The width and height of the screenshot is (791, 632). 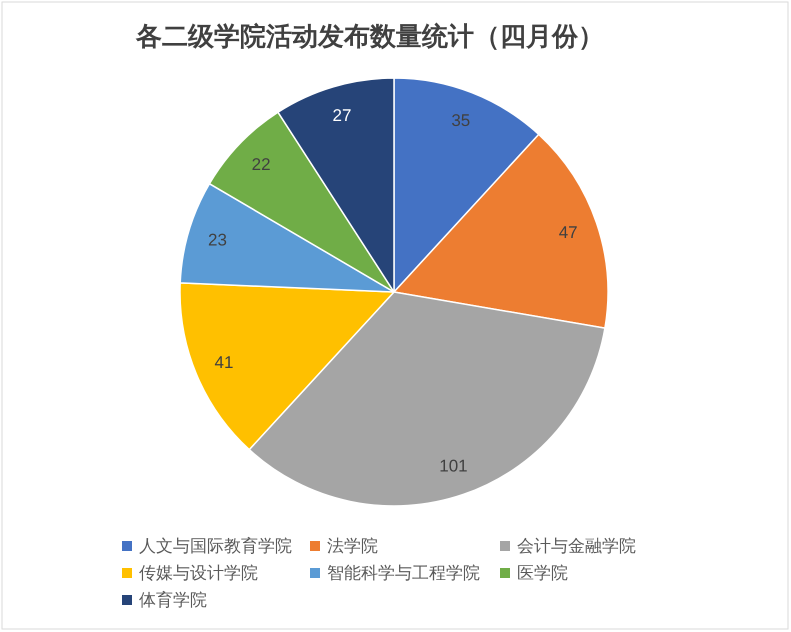 What do you see at coordinates (403, 573) in the screenshot?
I see `legend-label: 智能科学与工程学院` at bounding box center [403, 573].